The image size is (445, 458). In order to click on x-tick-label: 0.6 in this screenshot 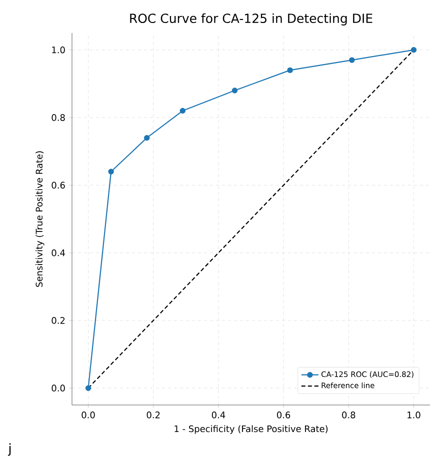, I will do `click(283, 415)`.